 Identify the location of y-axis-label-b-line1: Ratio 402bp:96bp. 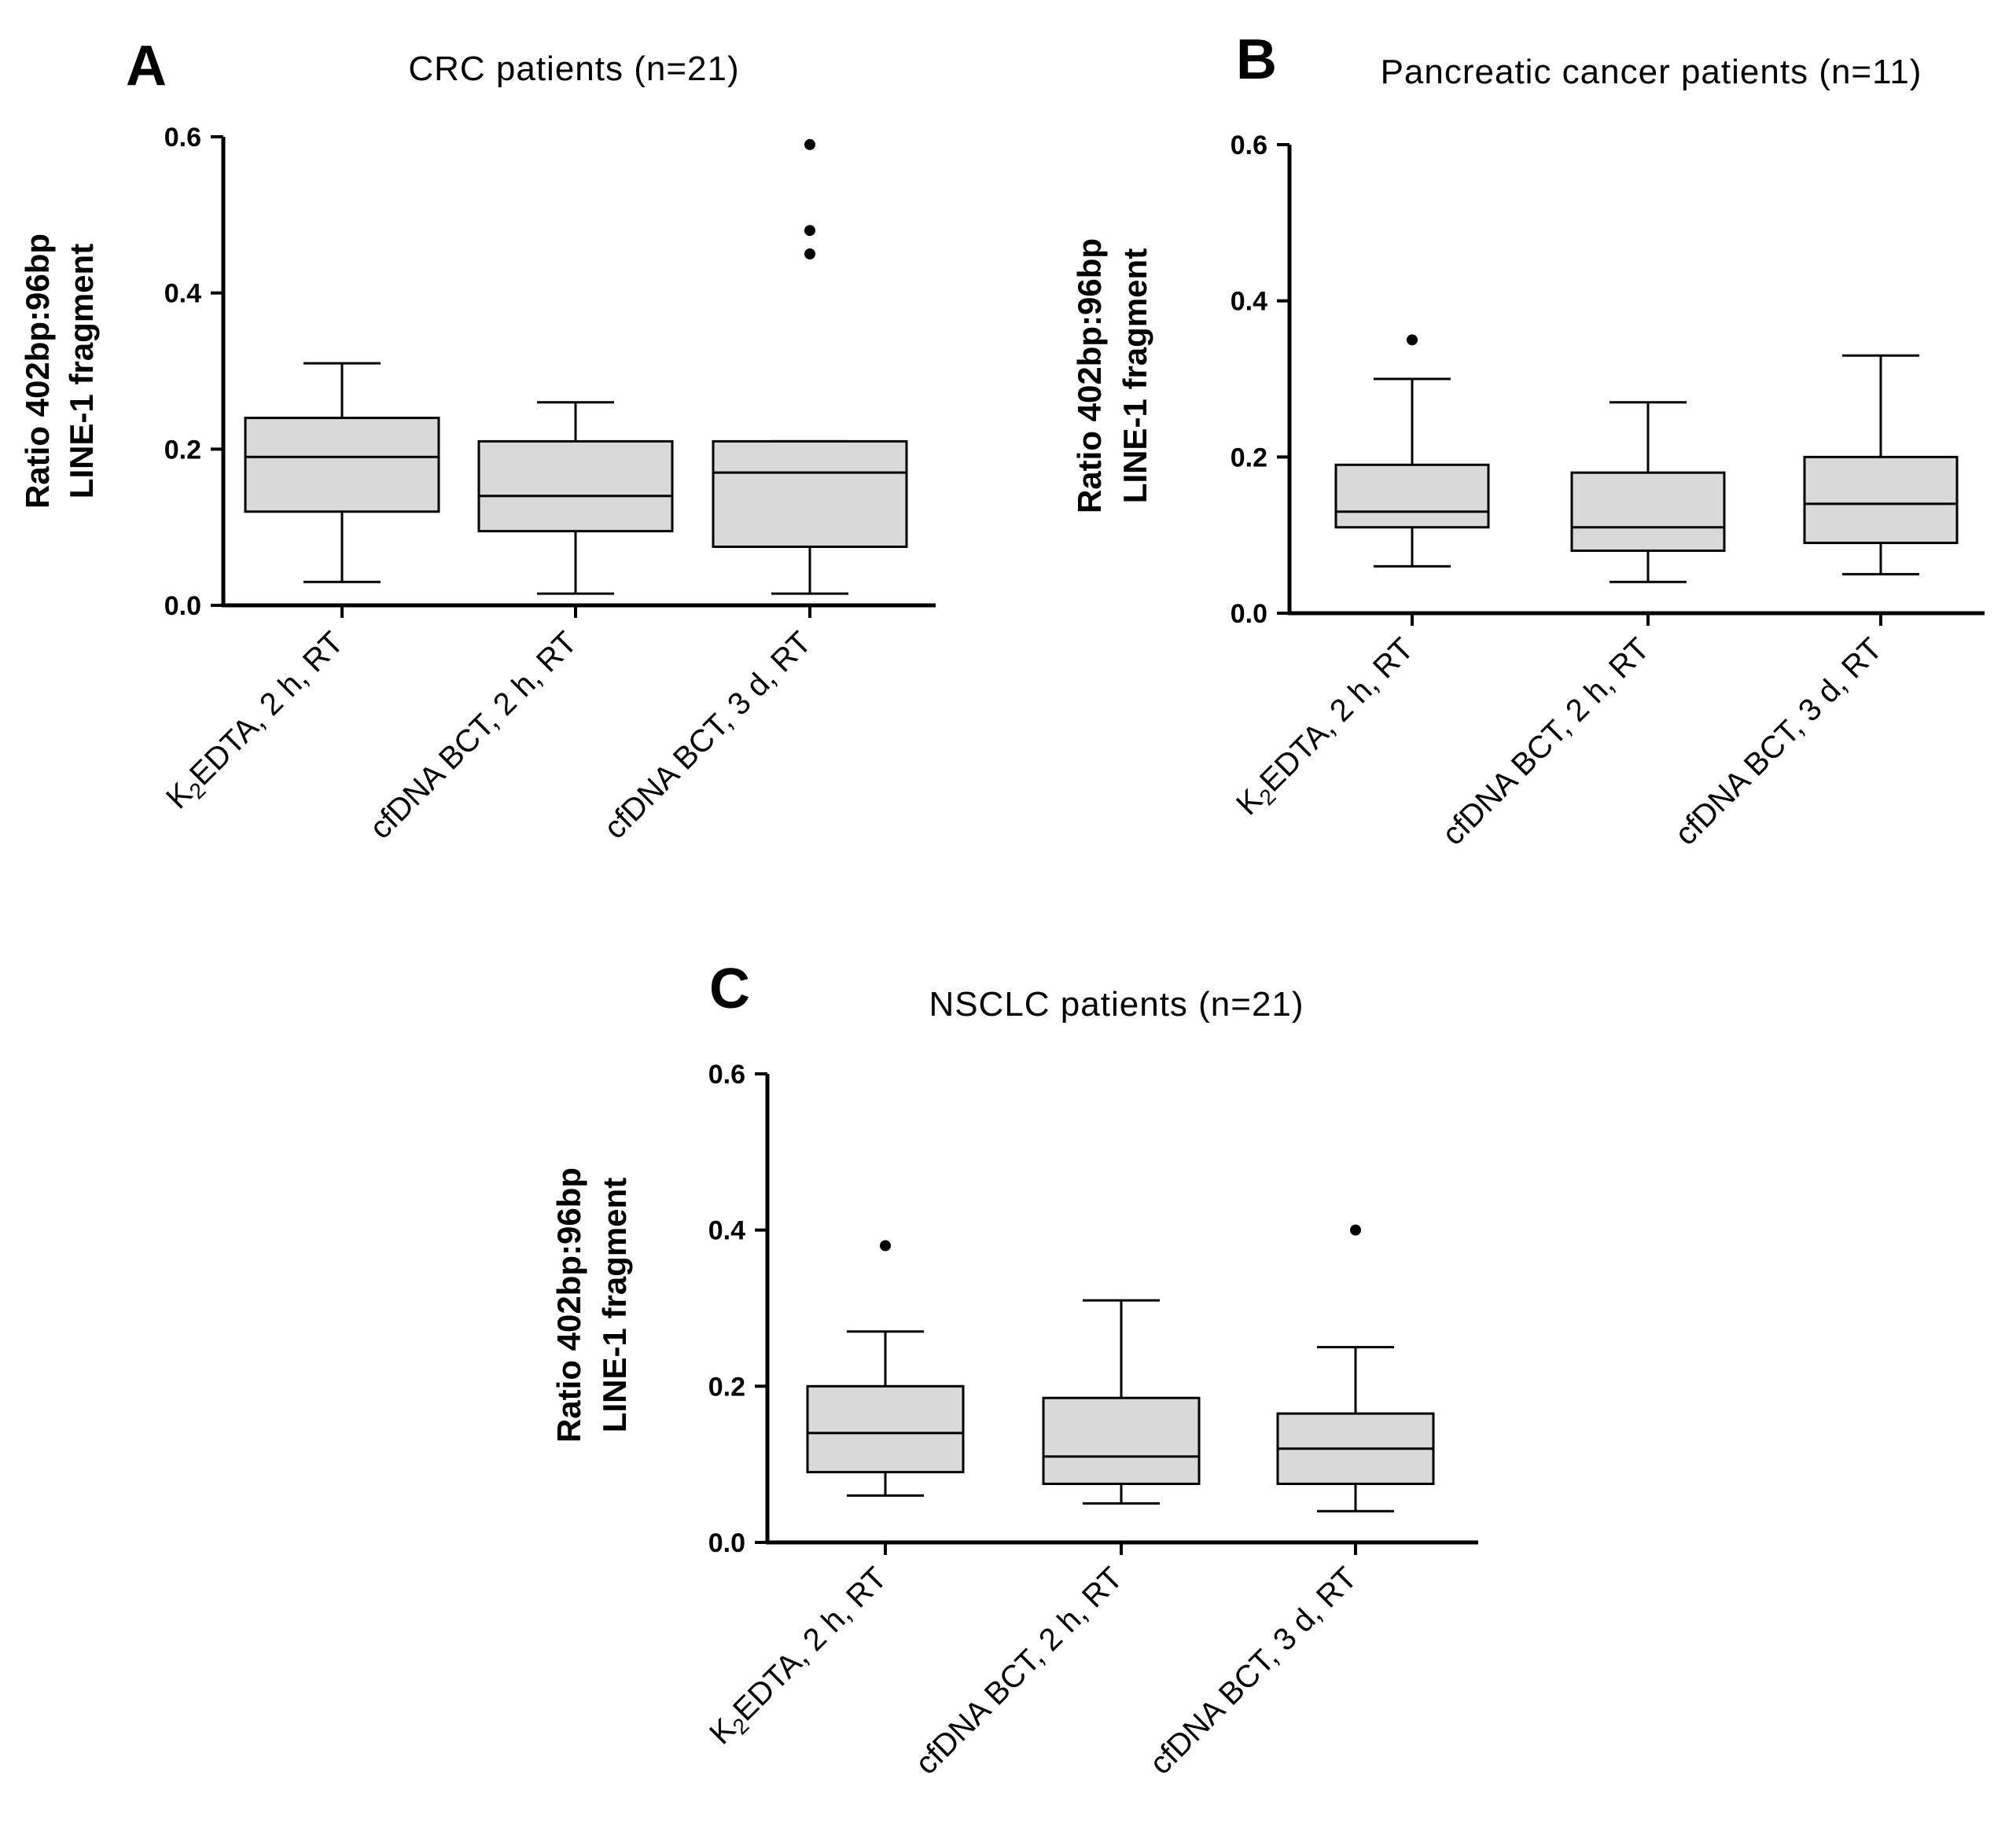
(1089, 375).